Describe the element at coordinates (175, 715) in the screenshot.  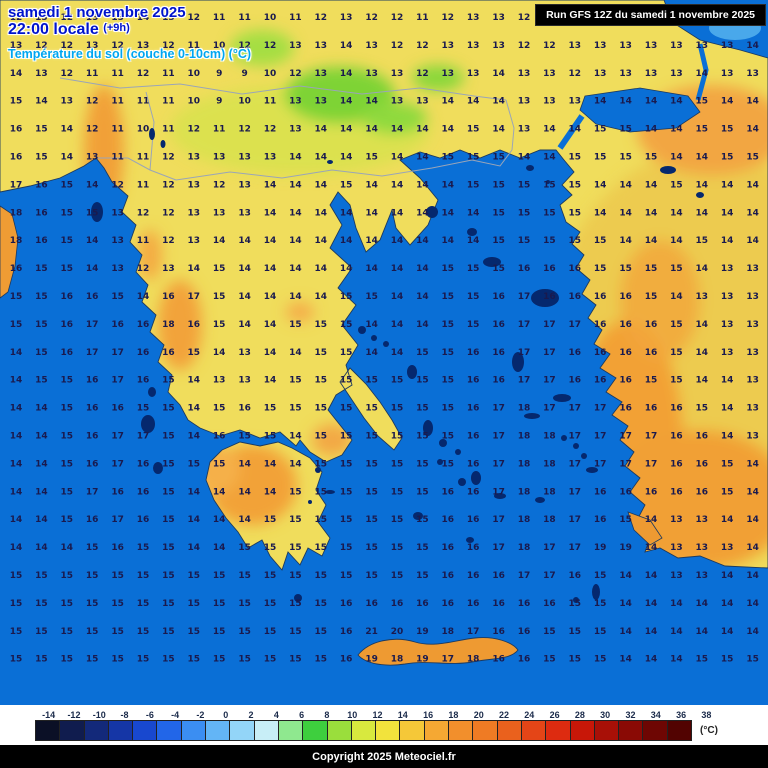
I see `legend-tick: -4` at that location.